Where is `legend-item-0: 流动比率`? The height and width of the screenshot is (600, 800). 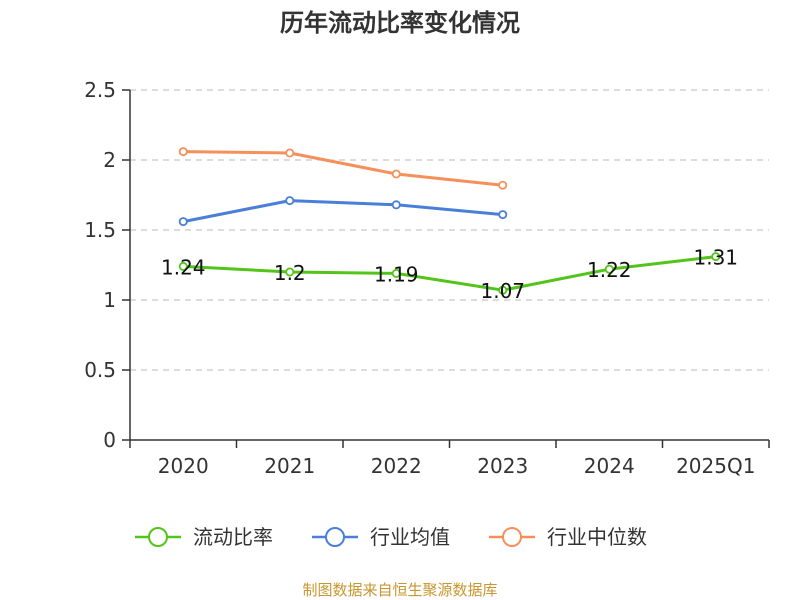 legend-item-0: 流动比率 is located at coordinates (204, 537).